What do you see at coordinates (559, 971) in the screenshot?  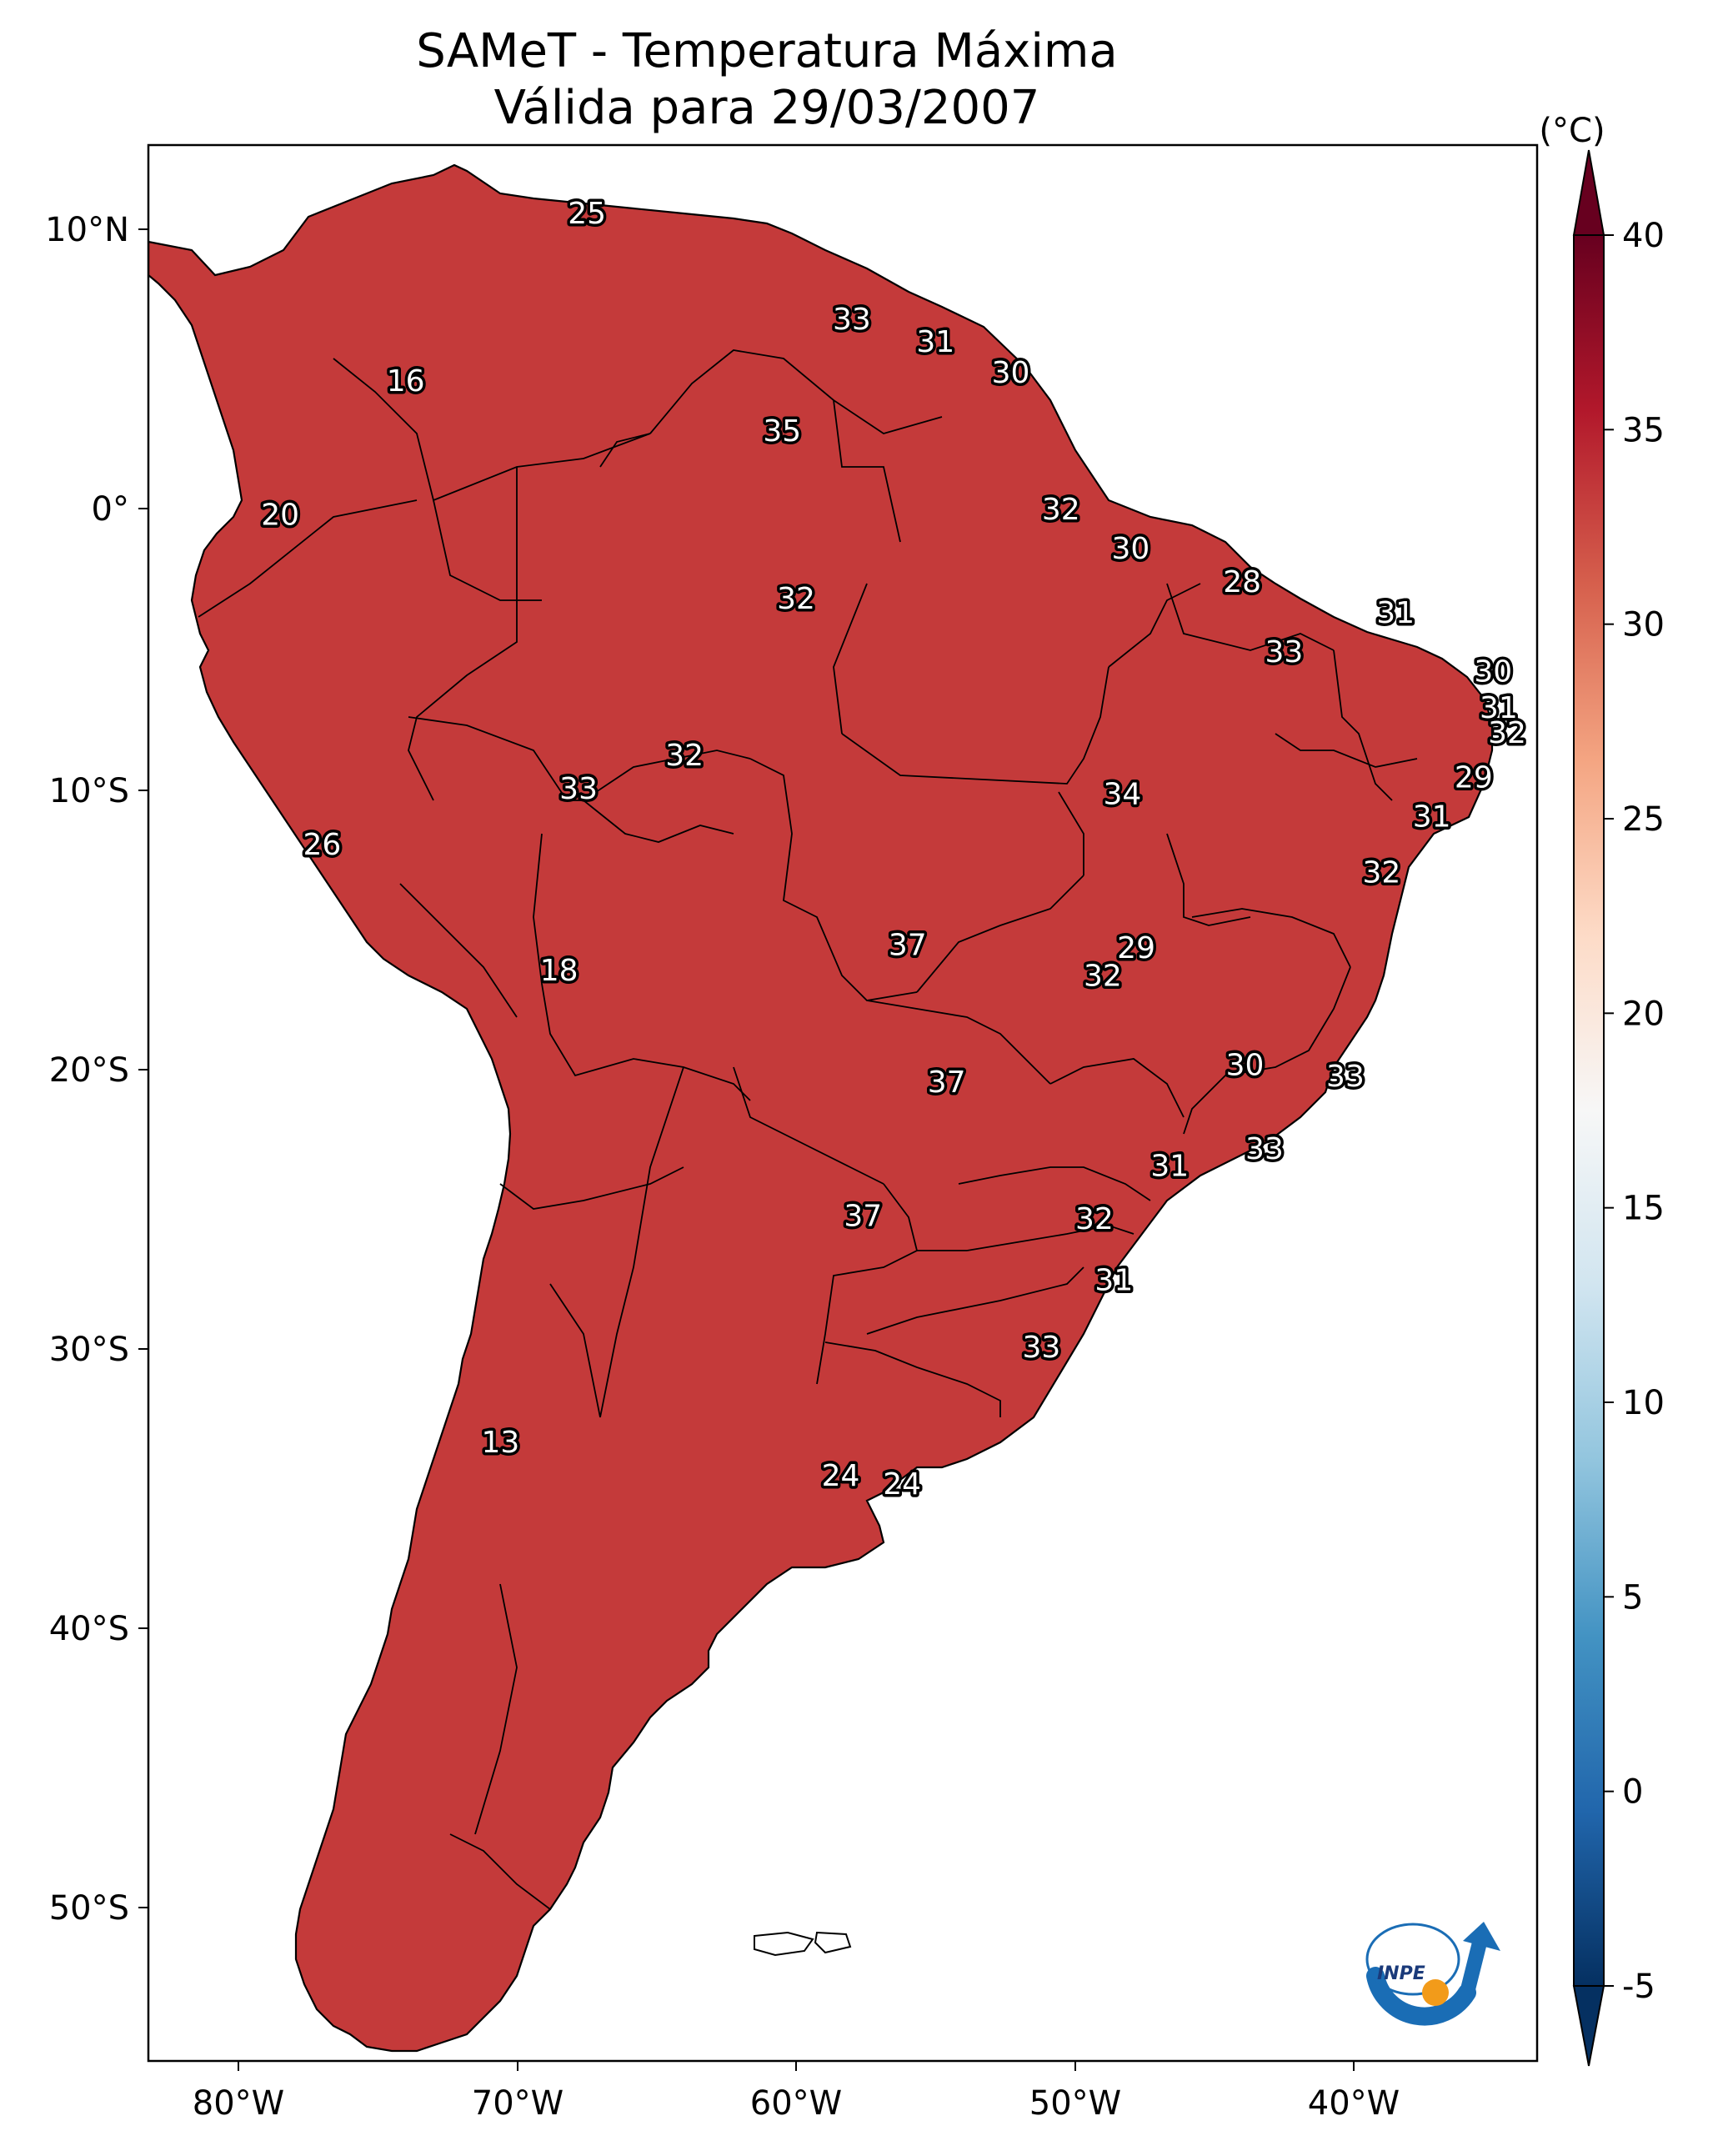 I see `map-value-label: 18` at bounding box center [559, 971].